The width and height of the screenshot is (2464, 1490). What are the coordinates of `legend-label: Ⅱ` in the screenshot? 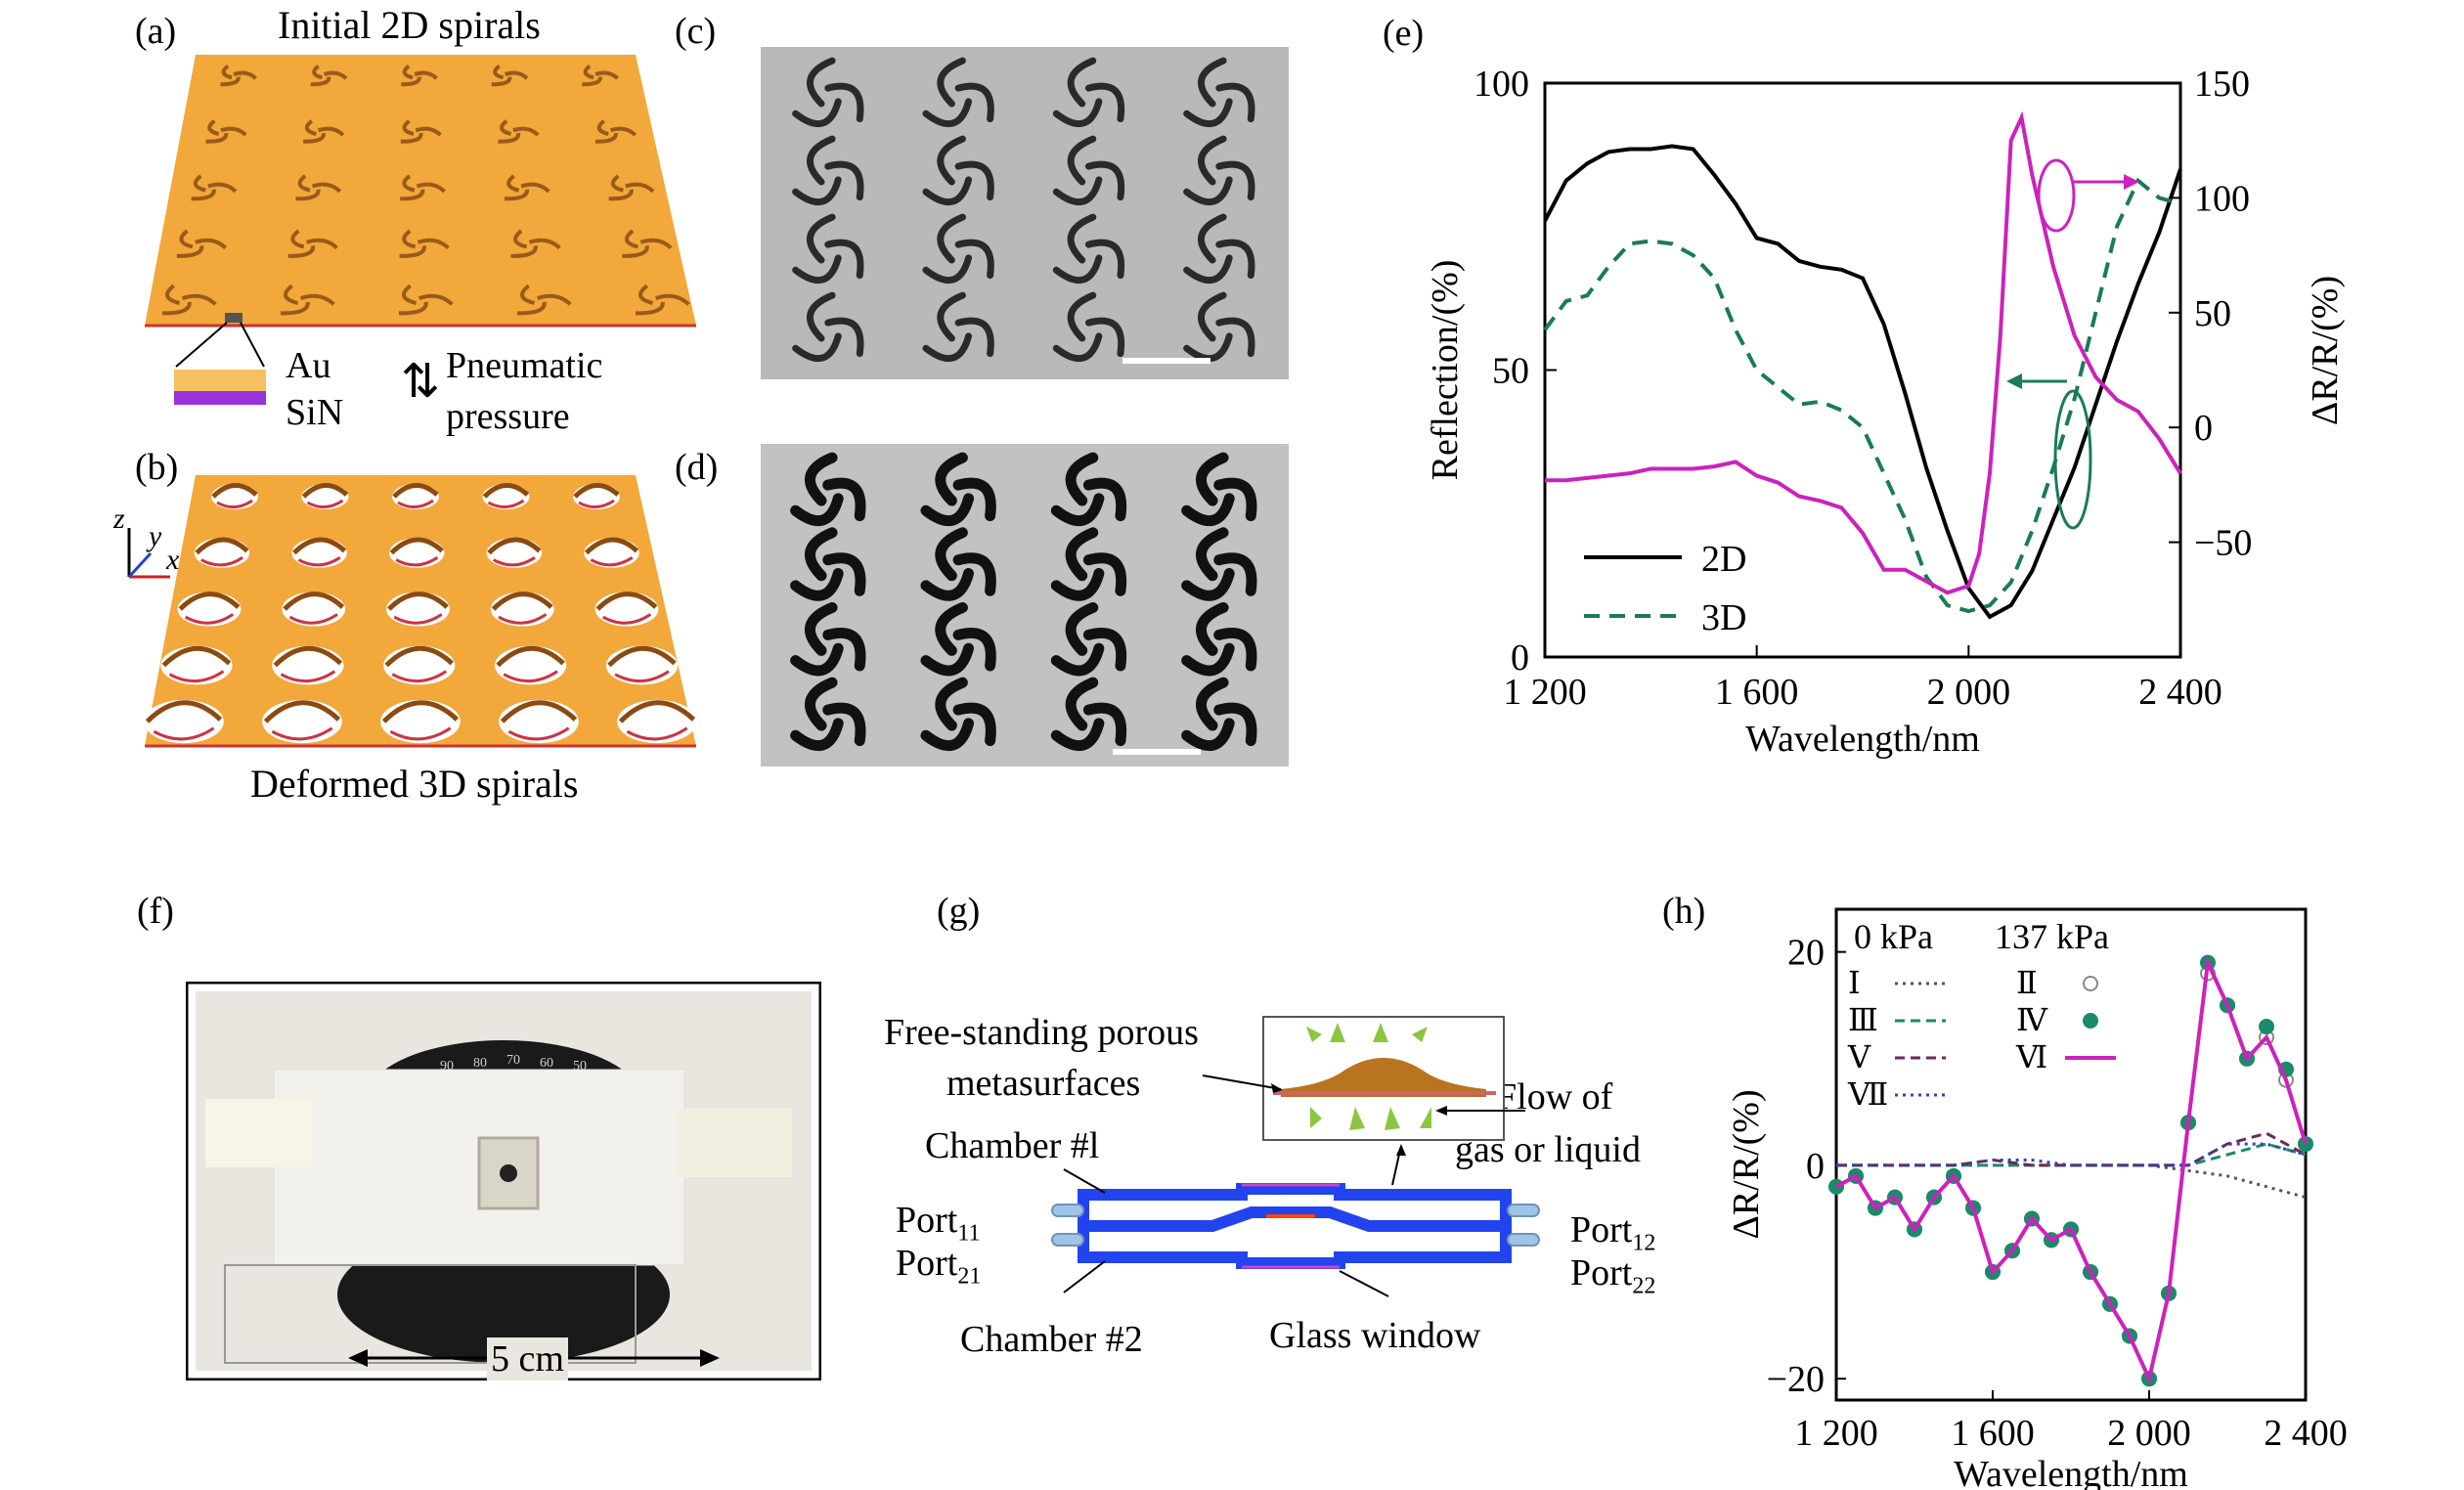 It's located at (2027, 982).